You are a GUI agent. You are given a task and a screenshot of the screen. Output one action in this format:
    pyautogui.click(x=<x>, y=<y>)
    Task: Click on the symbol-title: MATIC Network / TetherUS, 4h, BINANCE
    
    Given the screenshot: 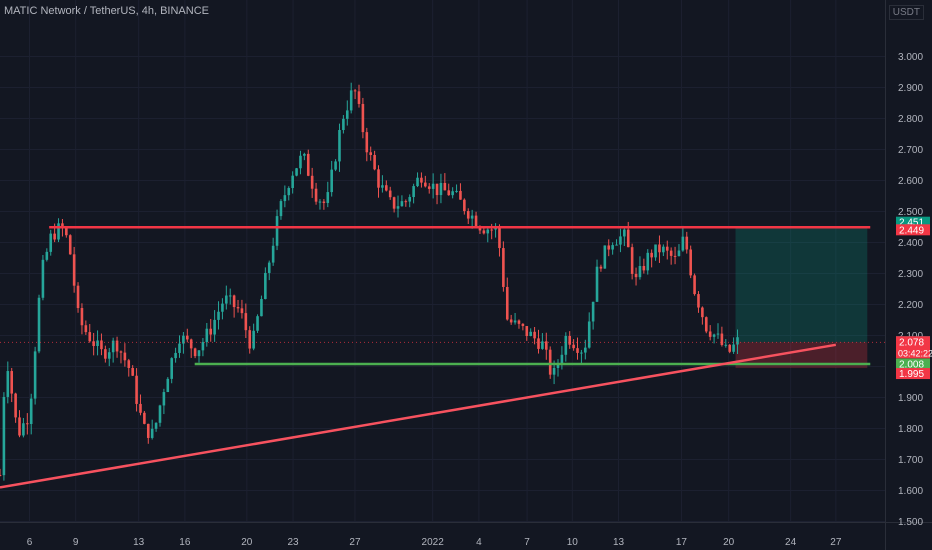 What is the action you would take?
    pyautogui.click(x=106, y=11)
    